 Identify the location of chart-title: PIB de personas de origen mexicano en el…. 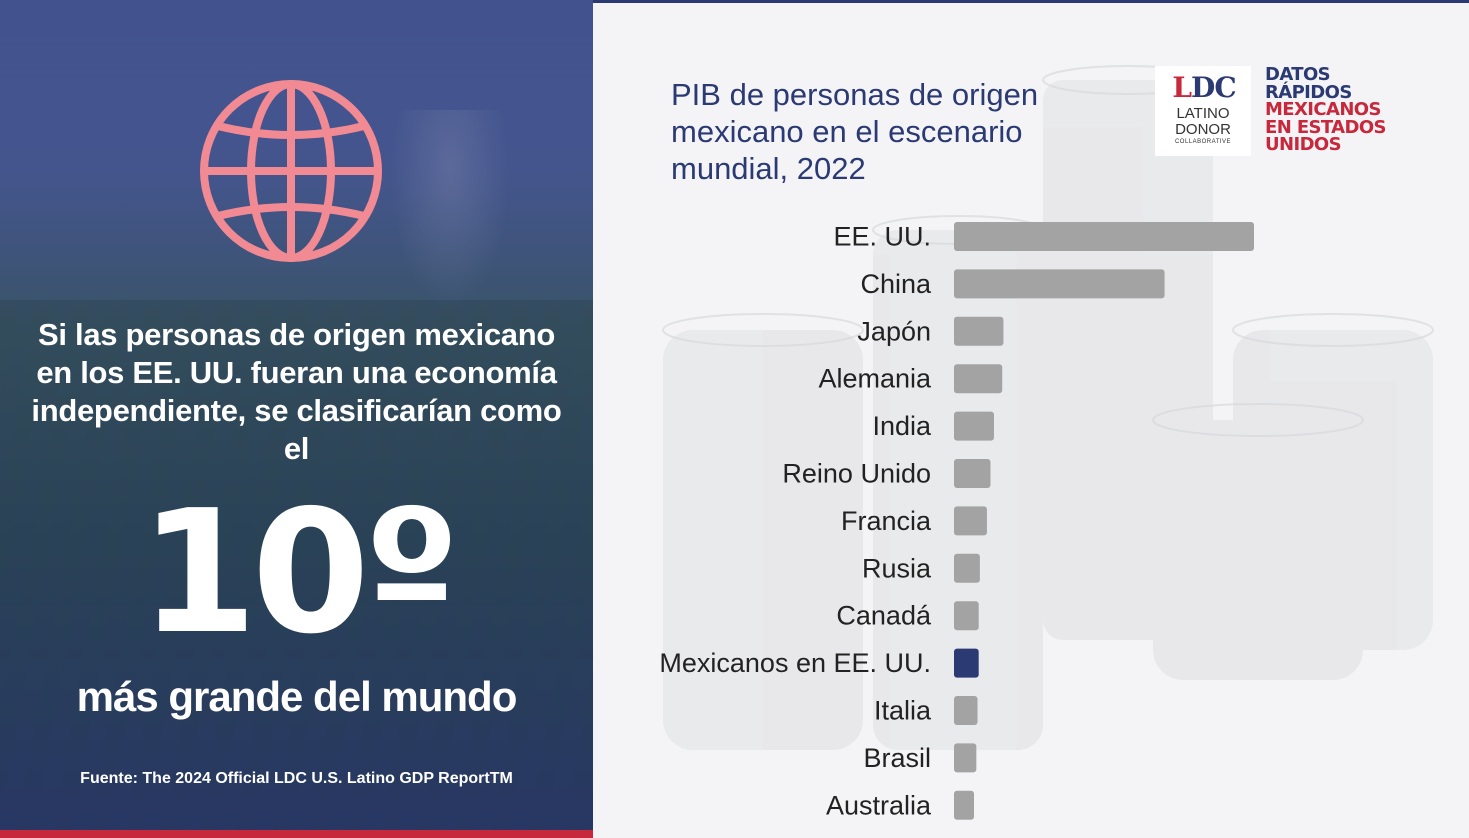
(855, 131).